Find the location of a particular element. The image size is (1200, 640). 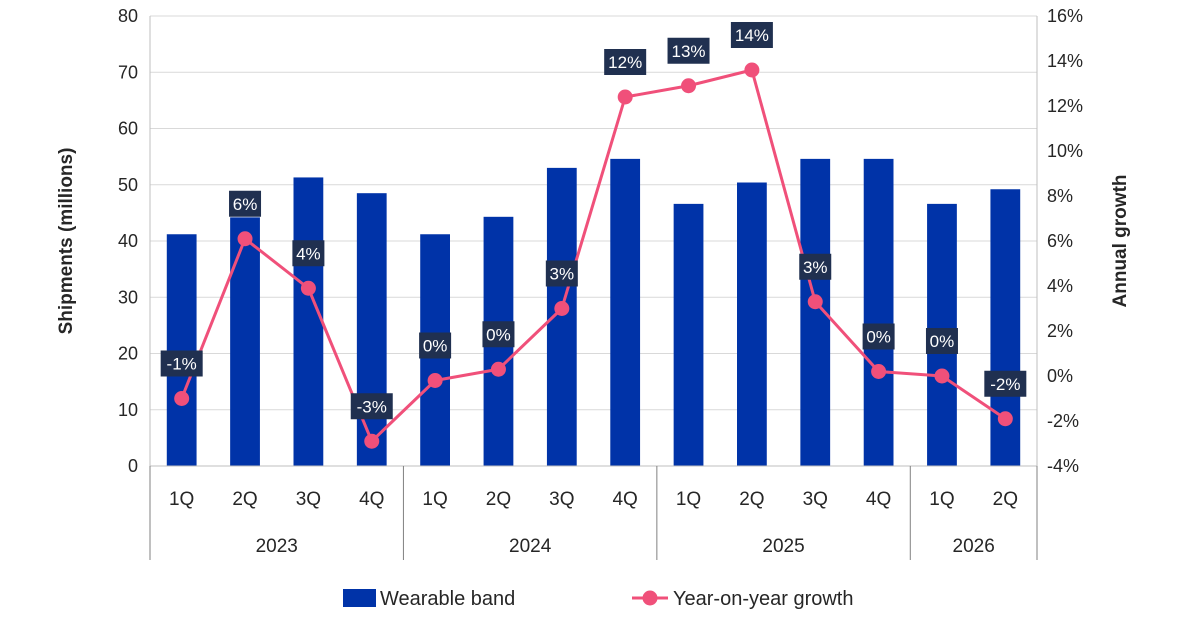

data-label: 13% is located at coordinates (689, 51).